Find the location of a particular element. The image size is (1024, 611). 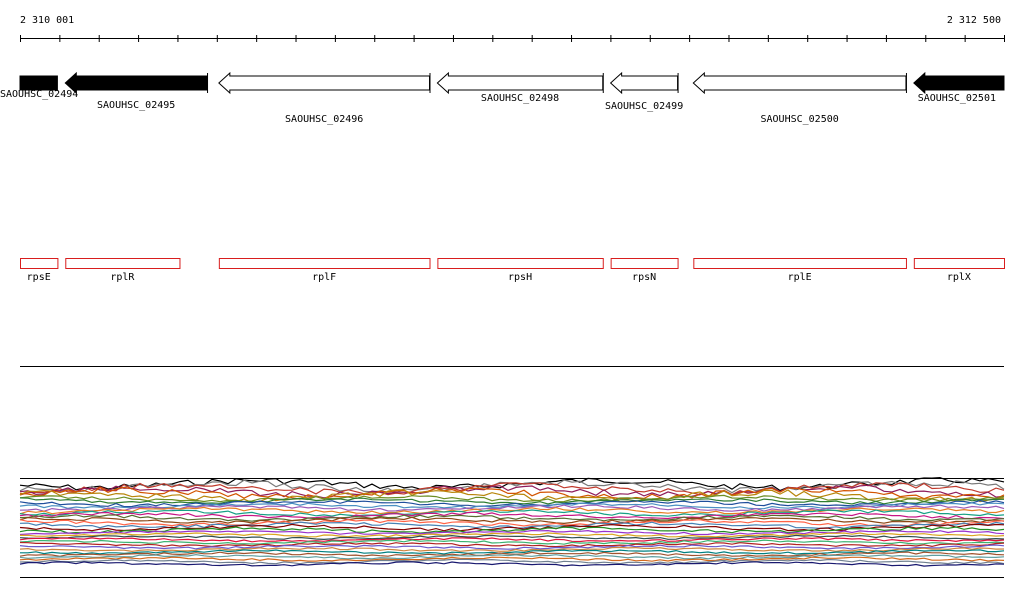

position-ruler: 2 310 001 2 312 500 is located at coordinates (512, 28).